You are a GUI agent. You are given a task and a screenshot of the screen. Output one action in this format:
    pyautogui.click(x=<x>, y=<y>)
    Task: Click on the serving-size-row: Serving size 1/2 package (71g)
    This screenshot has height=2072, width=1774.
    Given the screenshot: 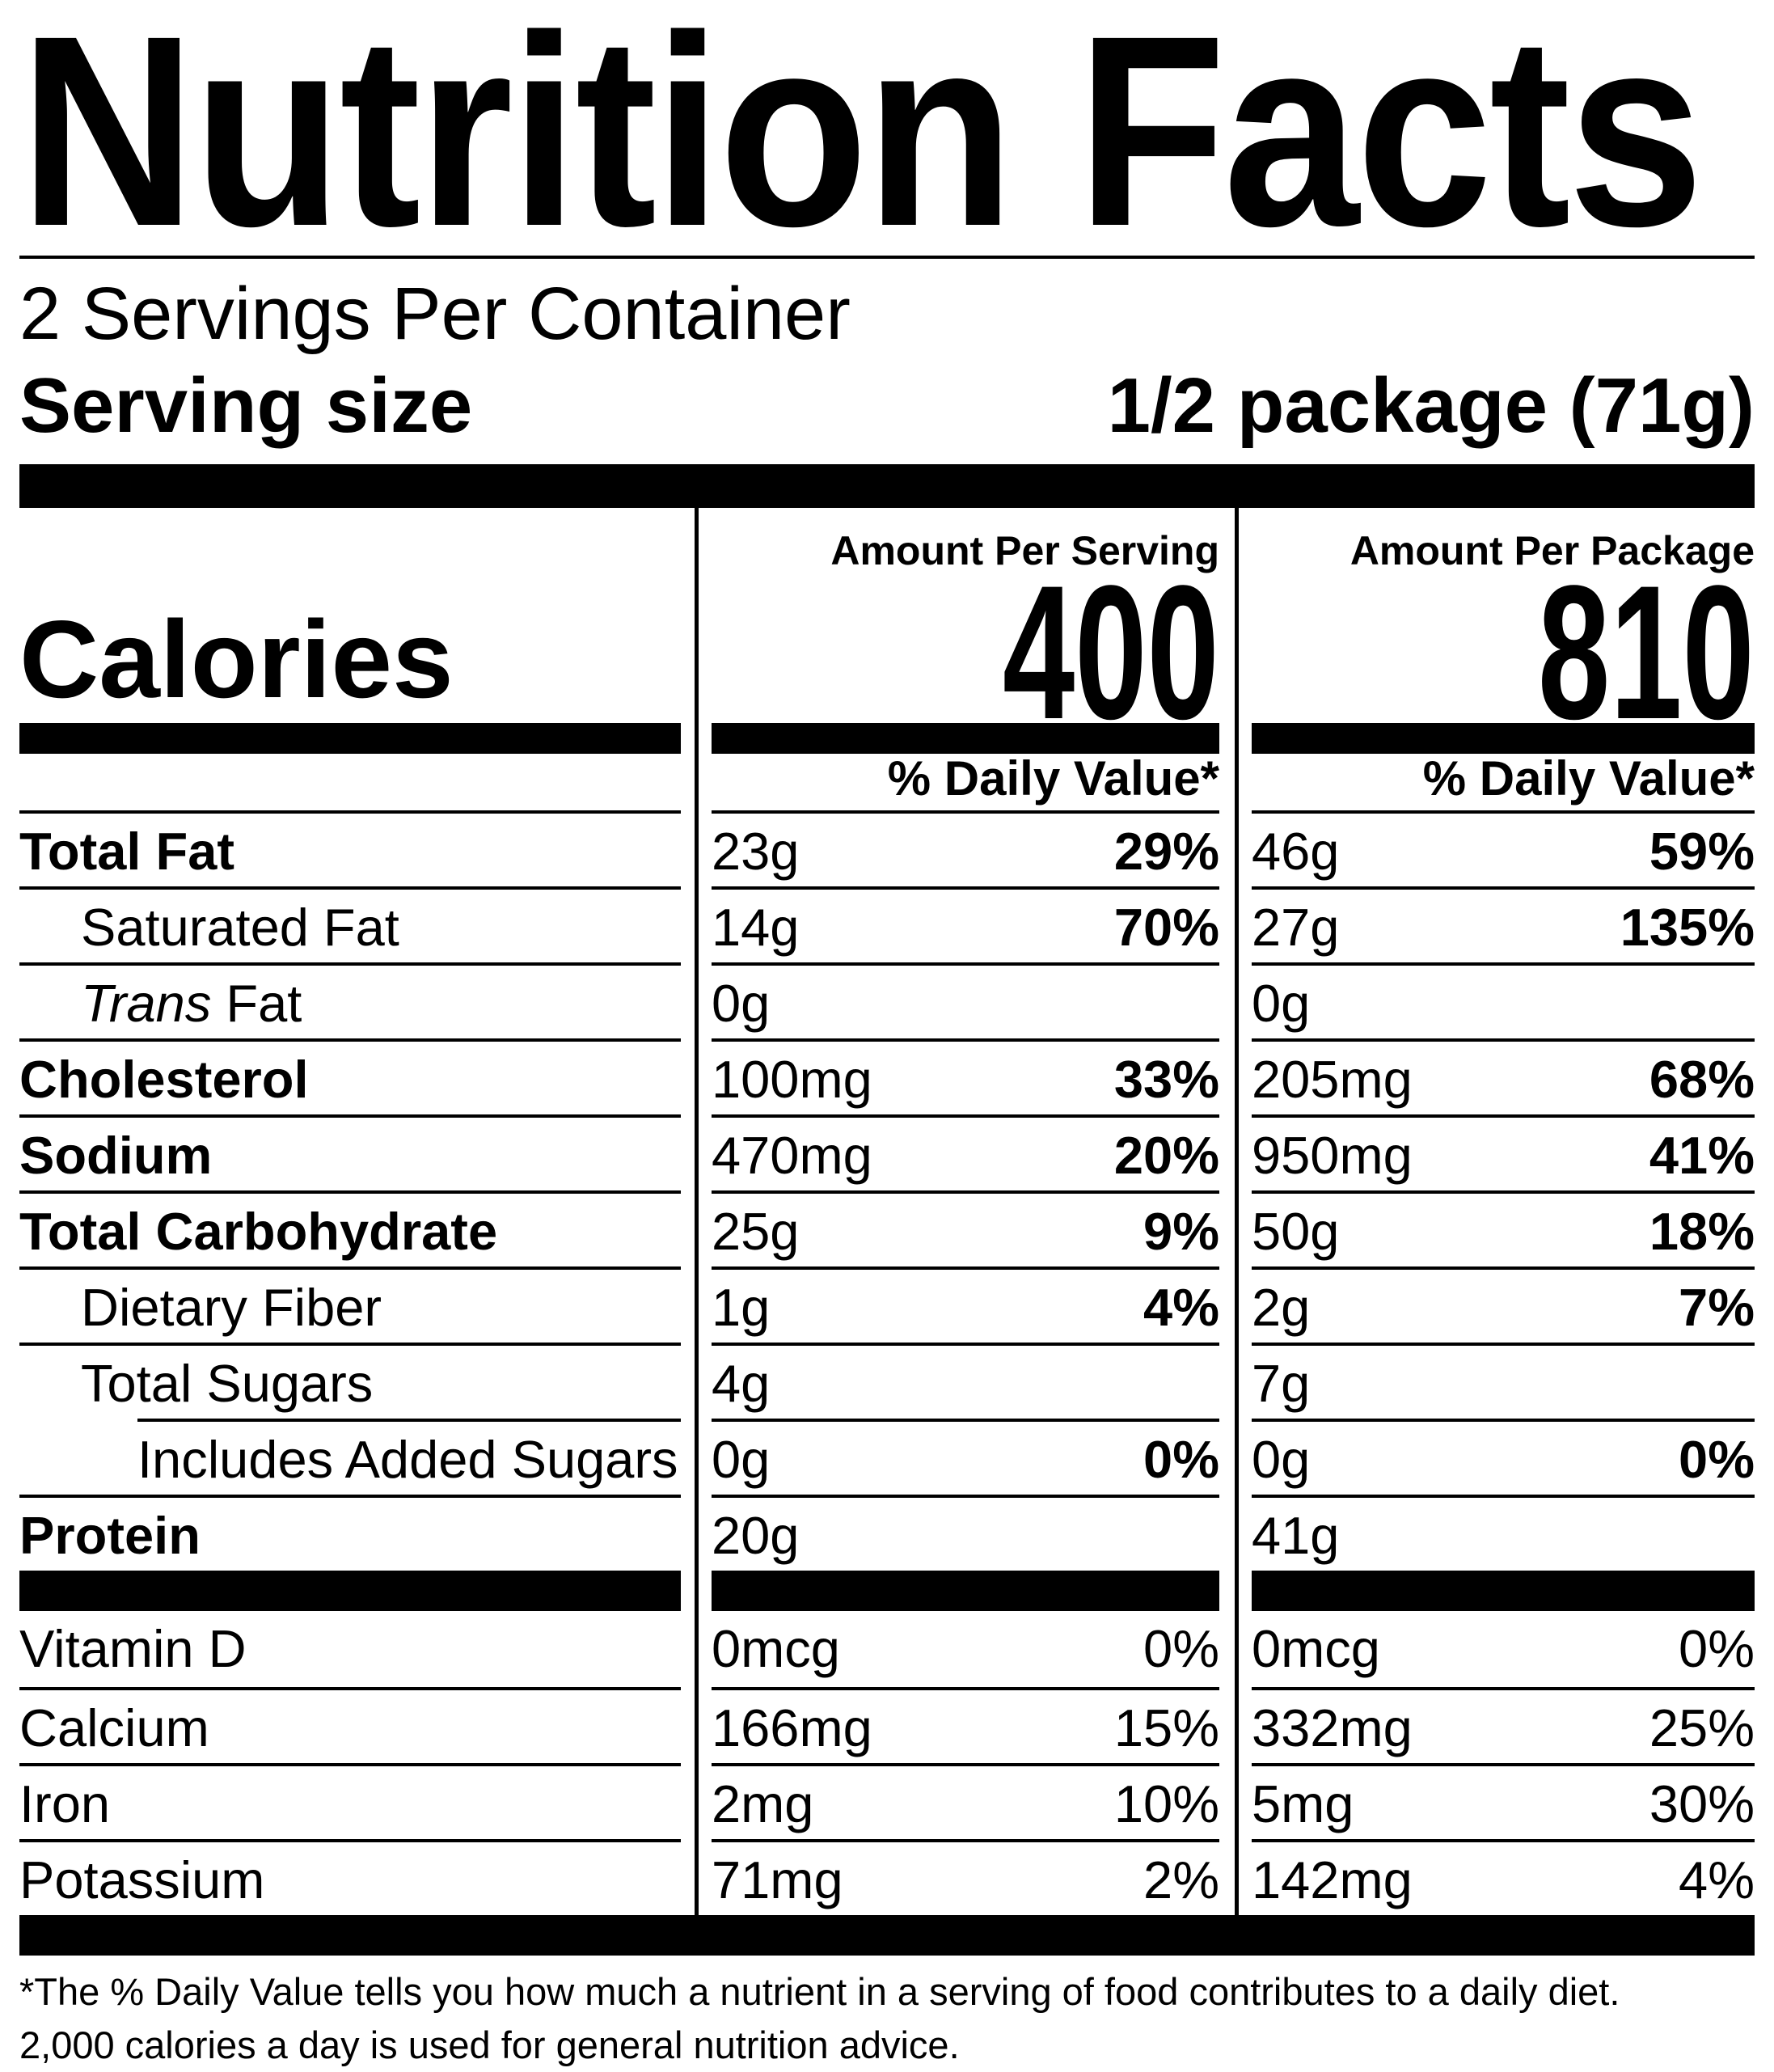 What is the action you would take?
    pyautogui.click(x=887, y=406)
    